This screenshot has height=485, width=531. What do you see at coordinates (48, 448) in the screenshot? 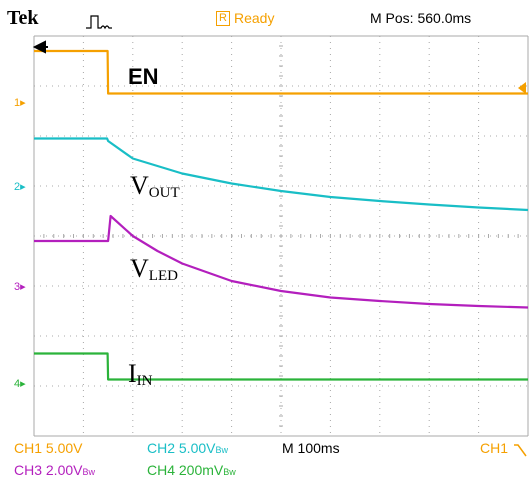
I see `ch1-scale-readout: CH1 5.00V` at bounding box center [48, 448].